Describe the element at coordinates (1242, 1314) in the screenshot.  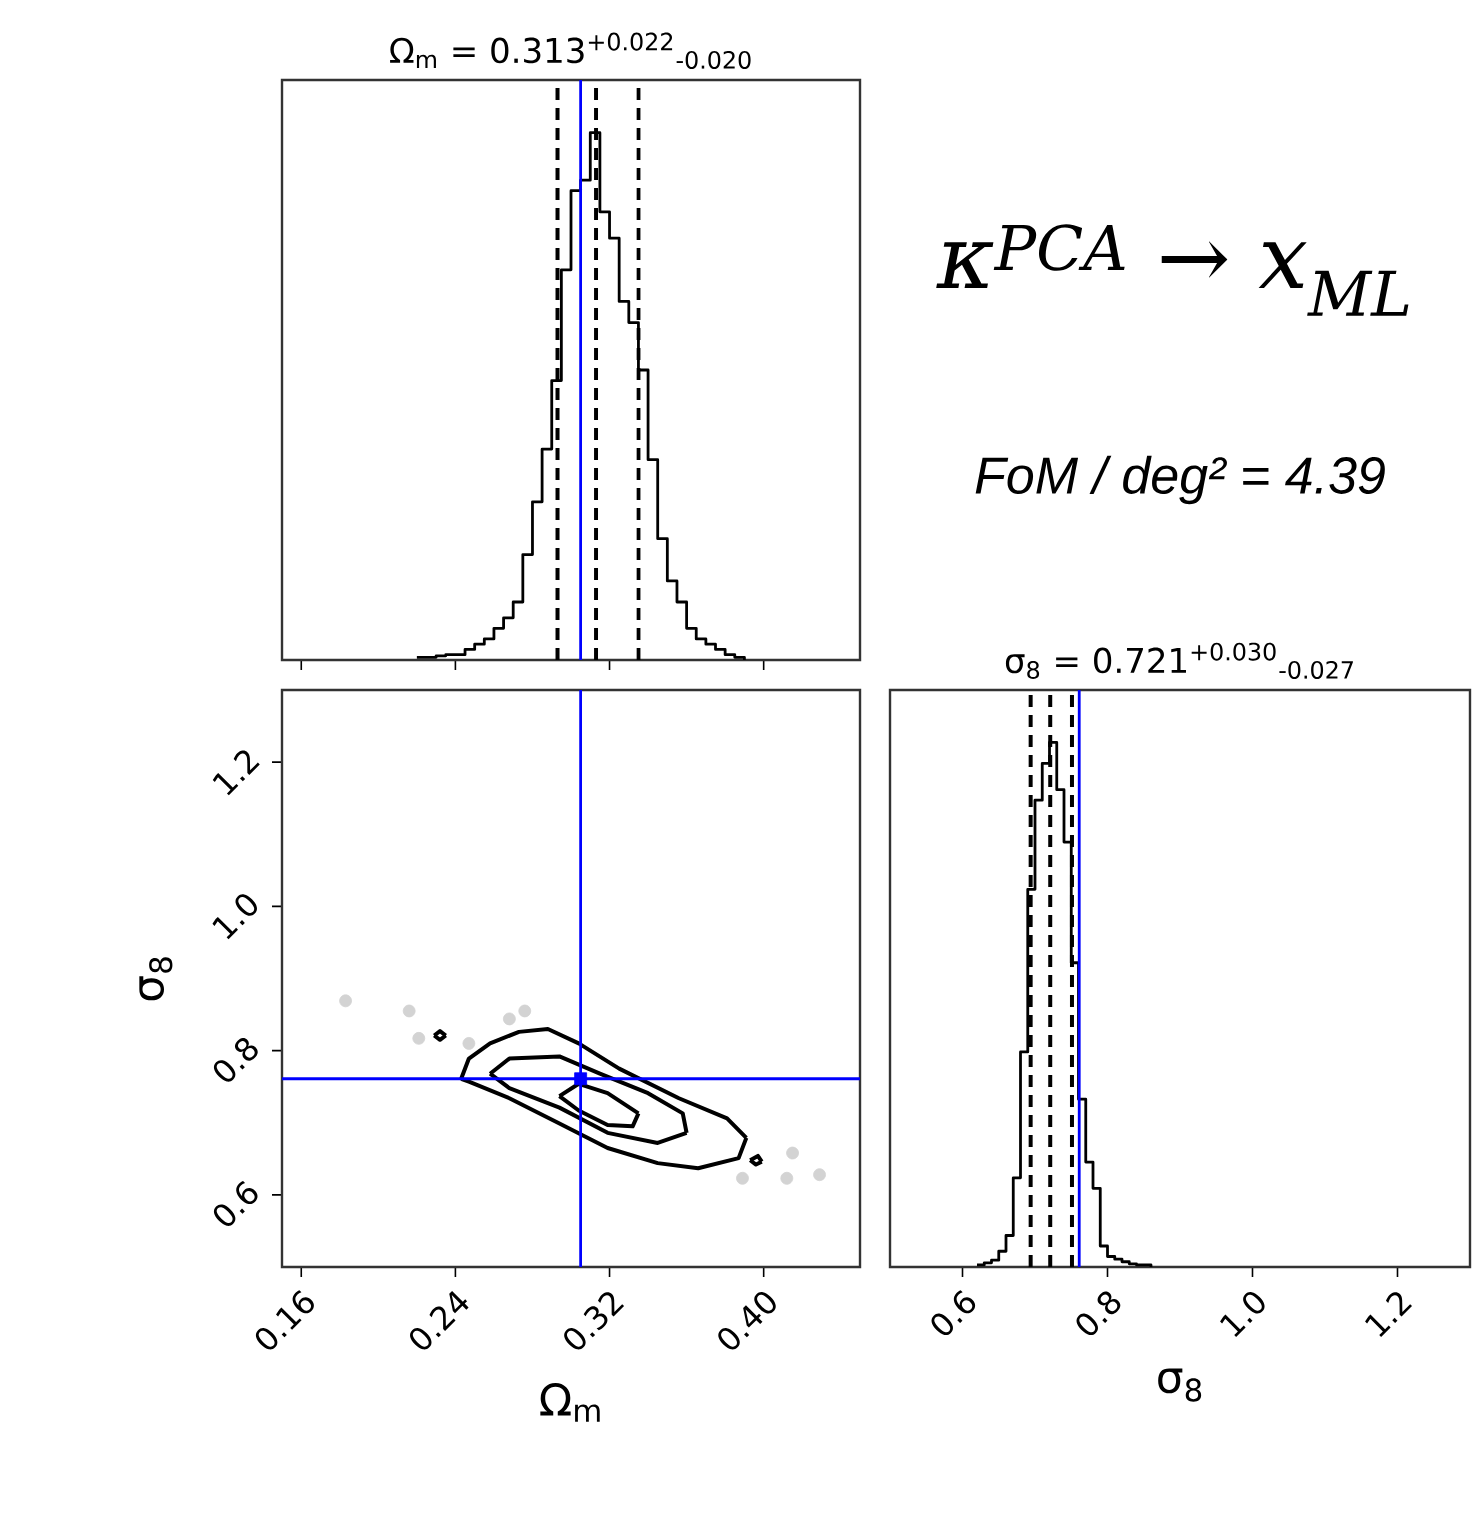
I see `x-tick-label: 1.0` at that location.